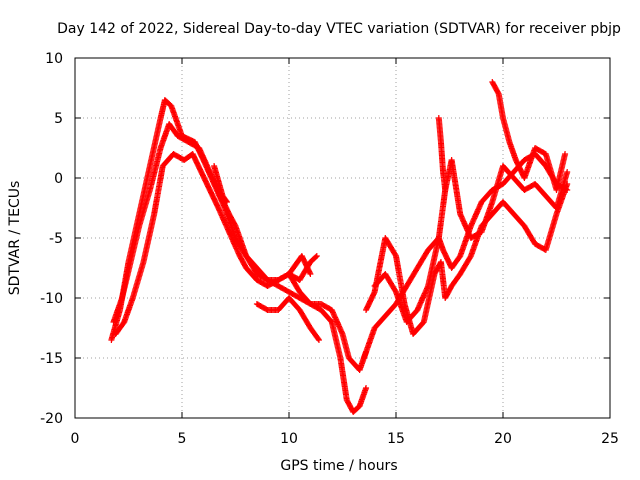  Describe the element at coordinates (220, 184) in the screenshot. I see `series-track-e` at that location.